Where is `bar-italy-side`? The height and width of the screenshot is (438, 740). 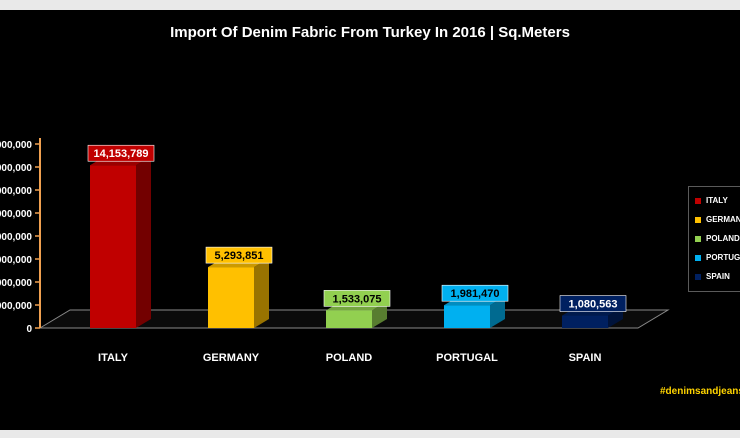
bar-italy-side is located at coordinates (143, 242).